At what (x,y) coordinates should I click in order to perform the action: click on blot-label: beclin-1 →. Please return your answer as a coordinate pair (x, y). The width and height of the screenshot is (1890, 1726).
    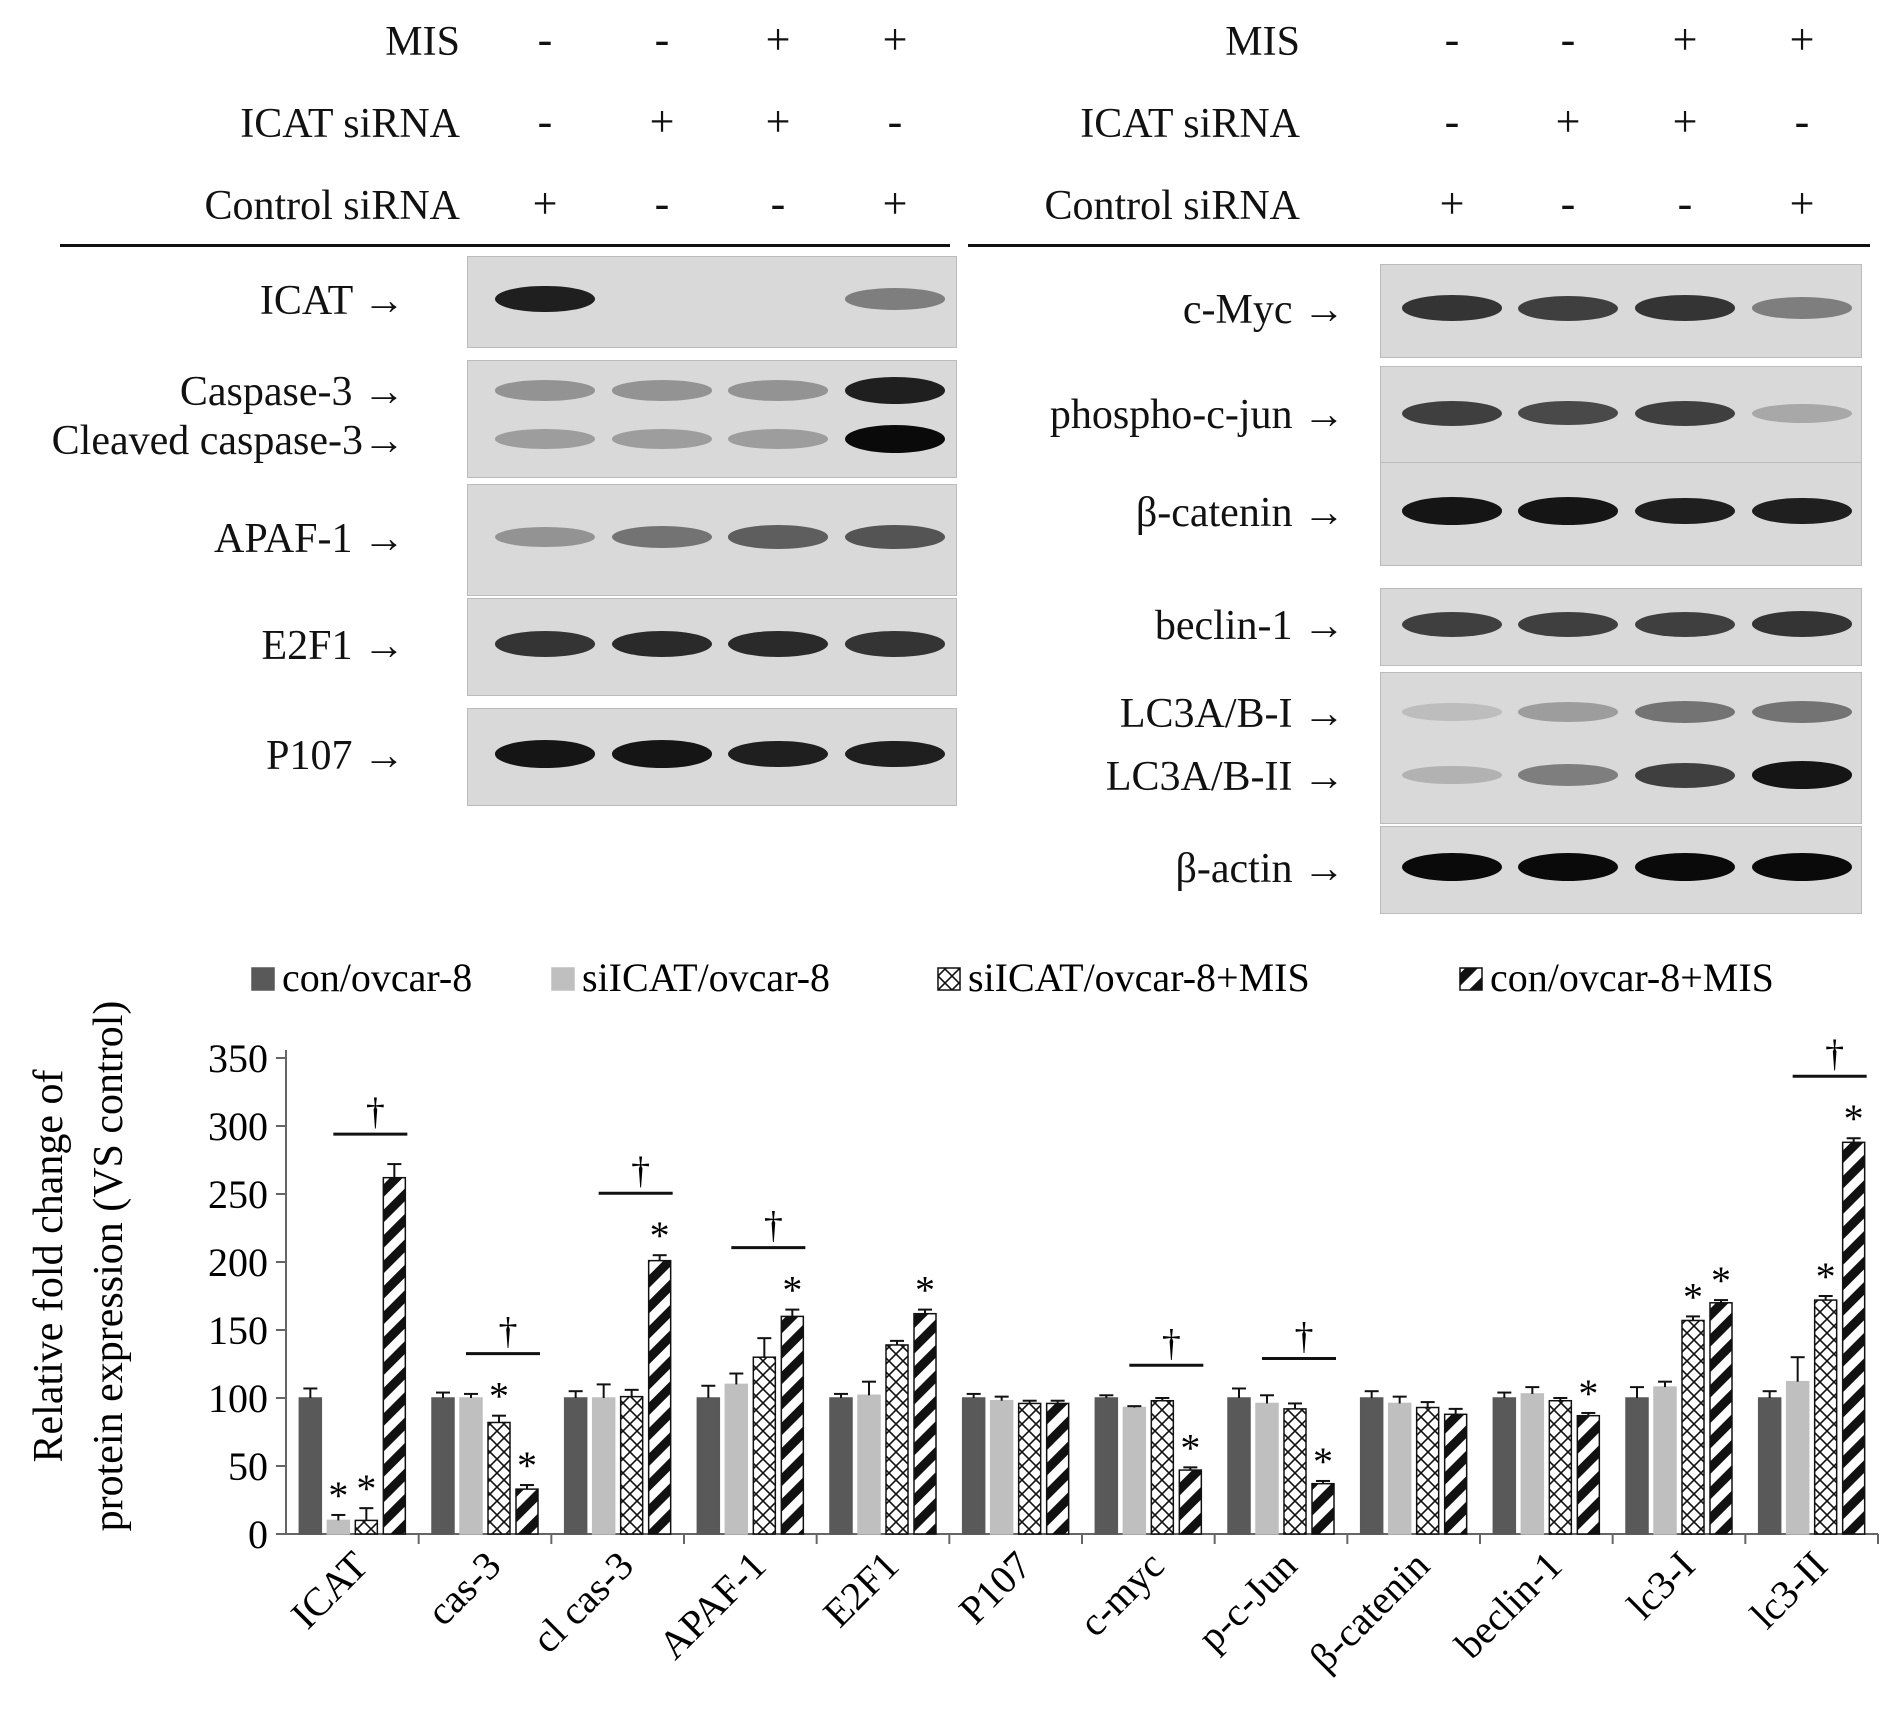
    Looking at the image, I should click on (1249, 626).